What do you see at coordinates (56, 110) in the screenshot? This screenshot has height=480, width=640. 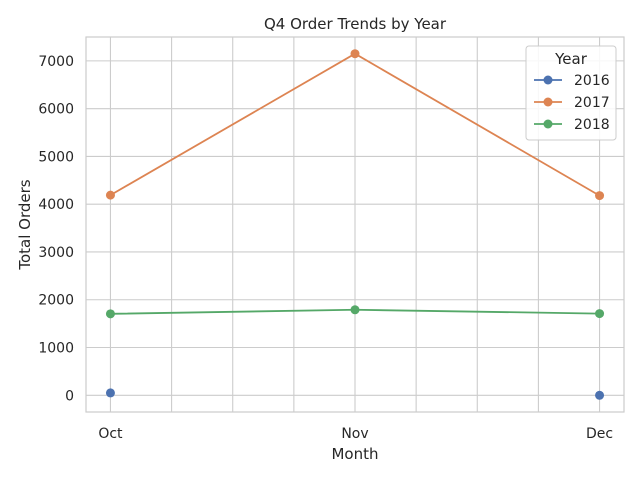 I see `y-tick-label: 6000` at bounding box center [56, 110].